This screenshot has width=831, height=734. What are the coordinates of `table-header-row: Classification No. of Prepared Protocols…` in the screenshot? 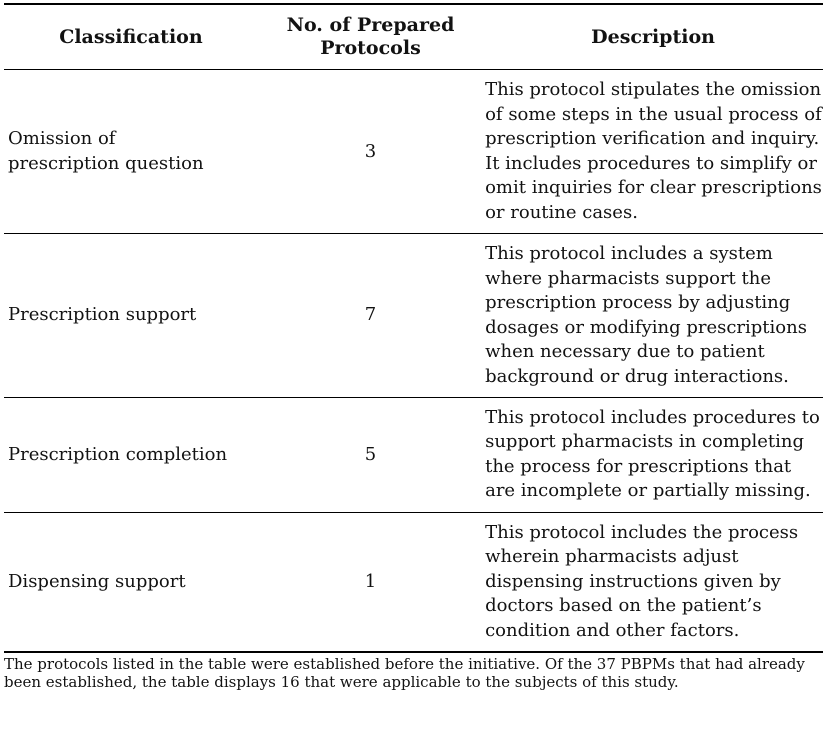 It's located at (413, 37).